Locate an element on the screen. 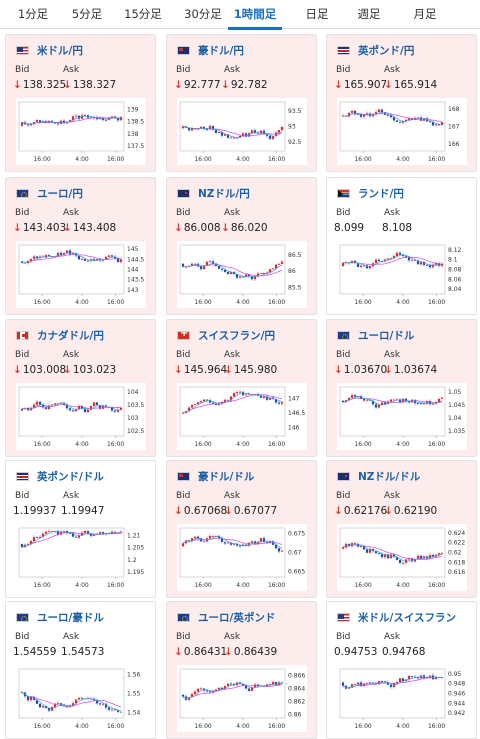 The image size is (480, 739). price-chart: 147 146.5 146 16:00 4:00 16:00 is located at coordinates (242, 416).